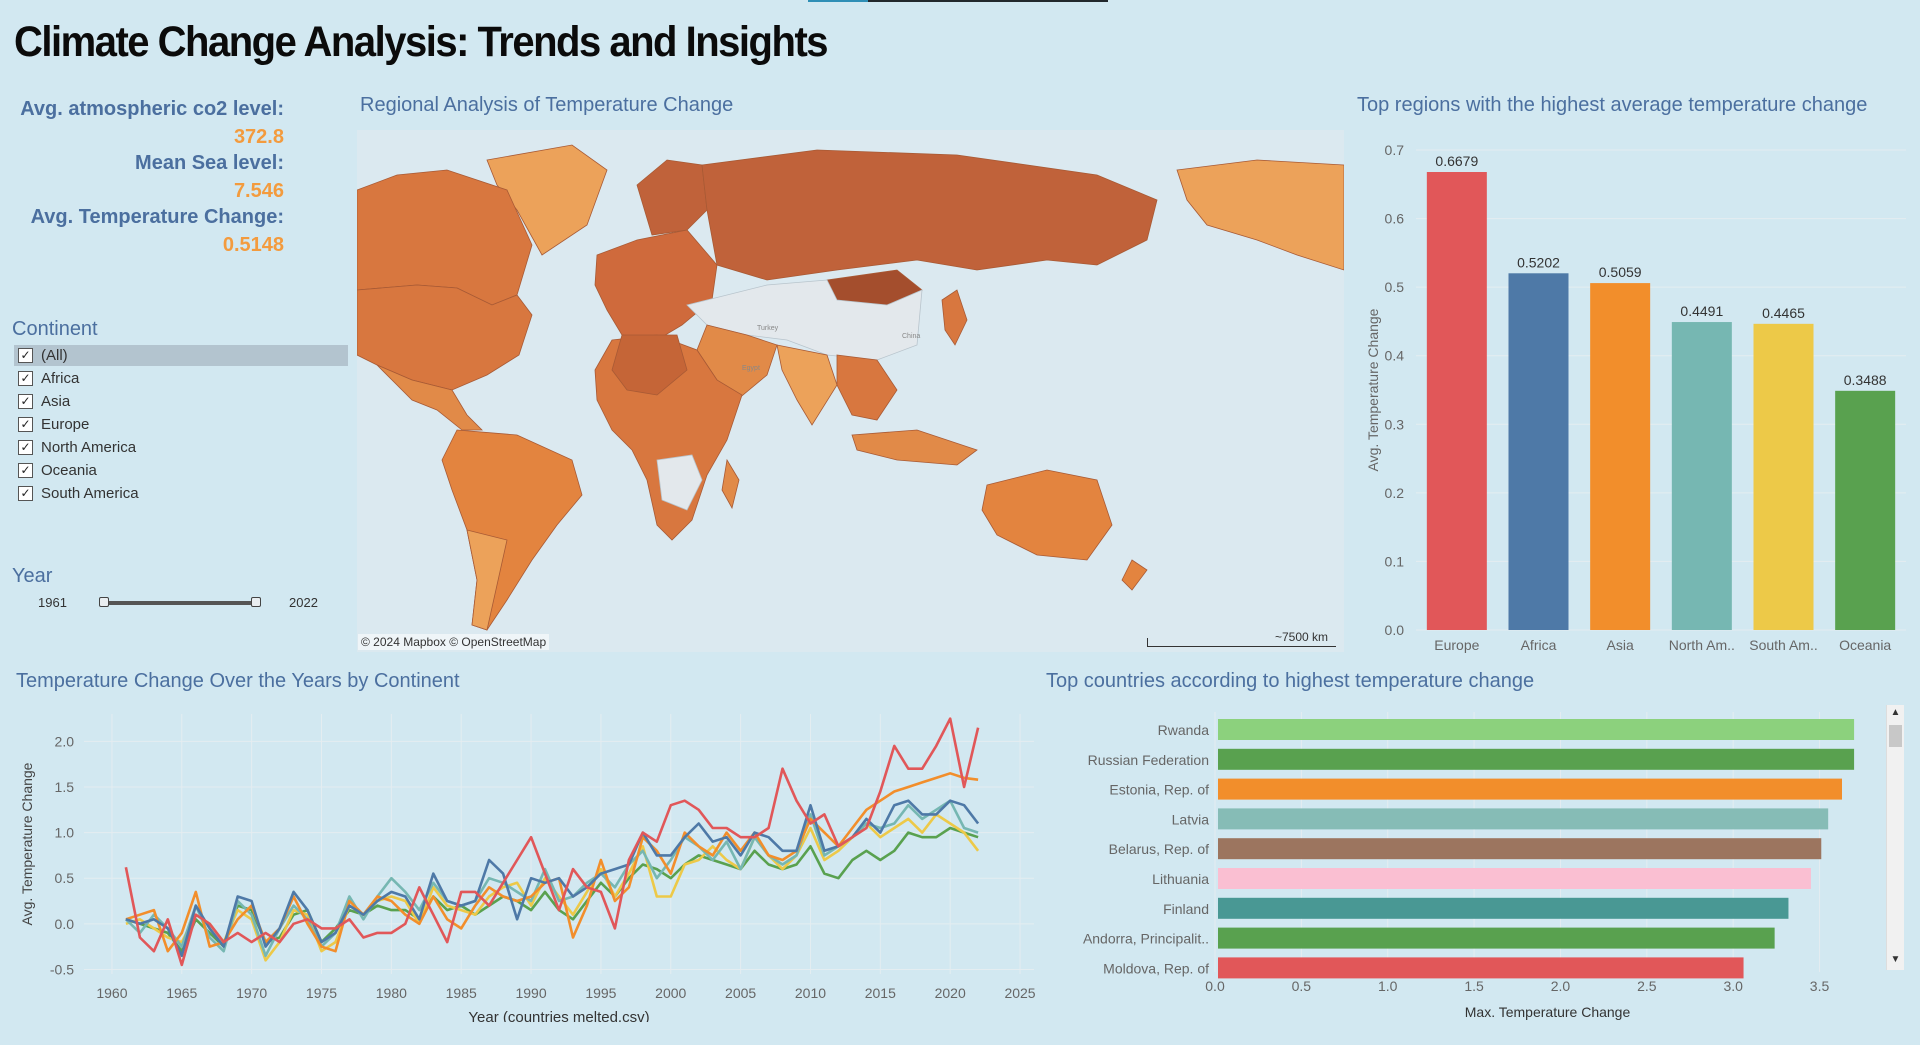 This screenshot has width=1920, height=1045. Describe the element at coordinates (1395, 219) in the screenshot. I see `y-tick-label: 0.6` at that location.